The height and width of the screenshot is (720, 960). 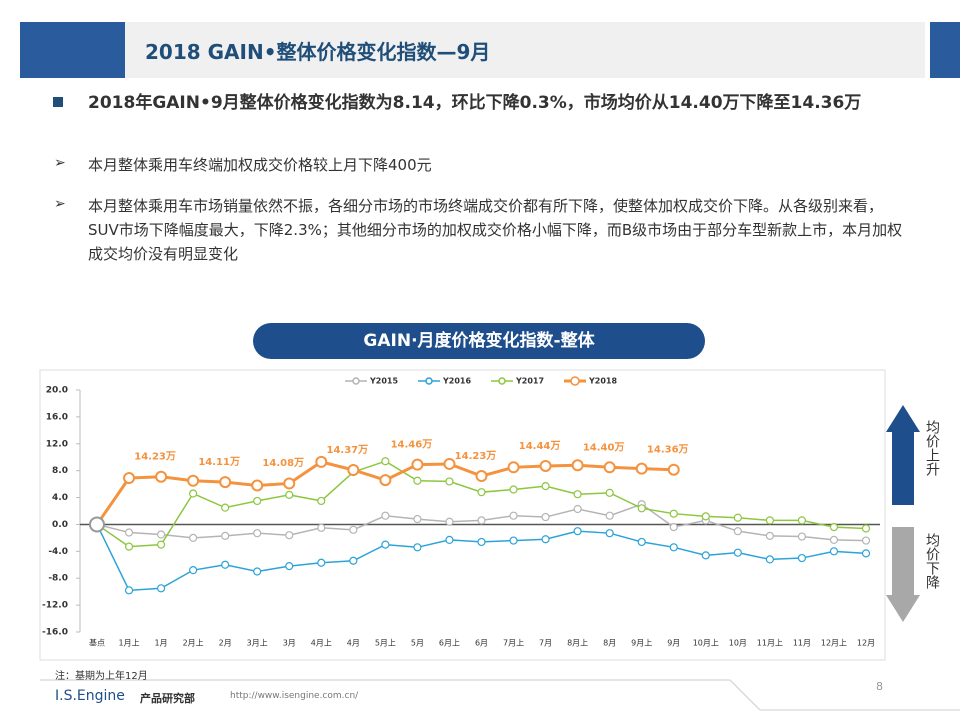 I want to click on x-tick-label: 4月上, so click(x=321, y=643).